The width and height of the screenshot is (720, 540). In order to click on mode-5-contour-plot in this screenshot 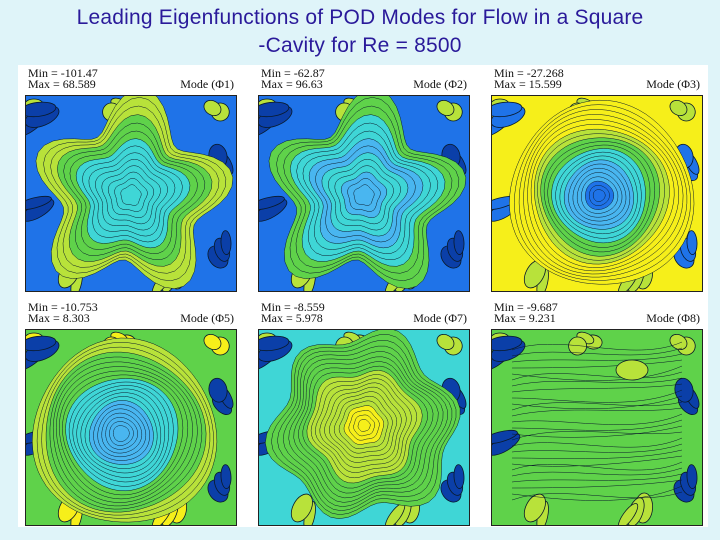, I will do `click(131, 427)`.